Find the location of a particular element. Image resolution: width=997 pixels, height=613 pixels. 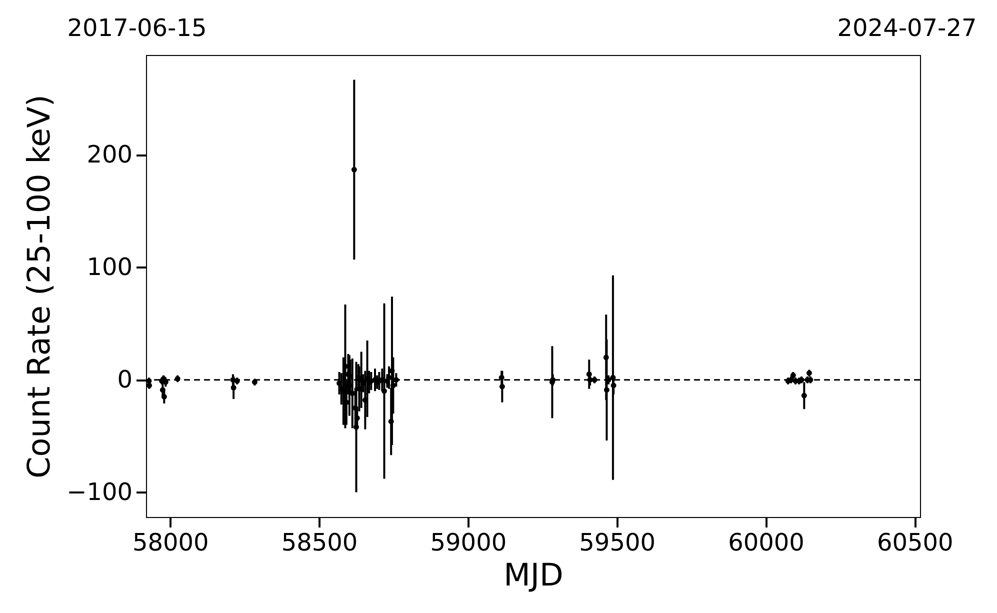

y-tick-label: 0 is located at coordinates (124, 379).